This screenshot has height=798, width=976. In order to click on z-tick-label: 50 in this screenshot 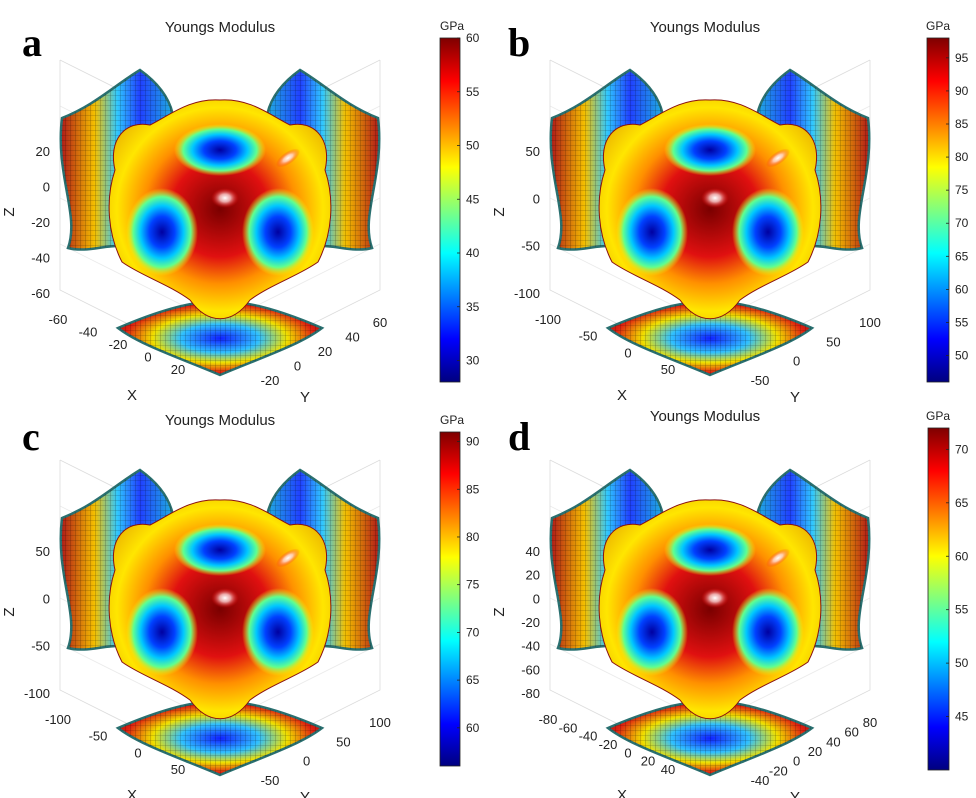, I will do `click(533, 151)`.